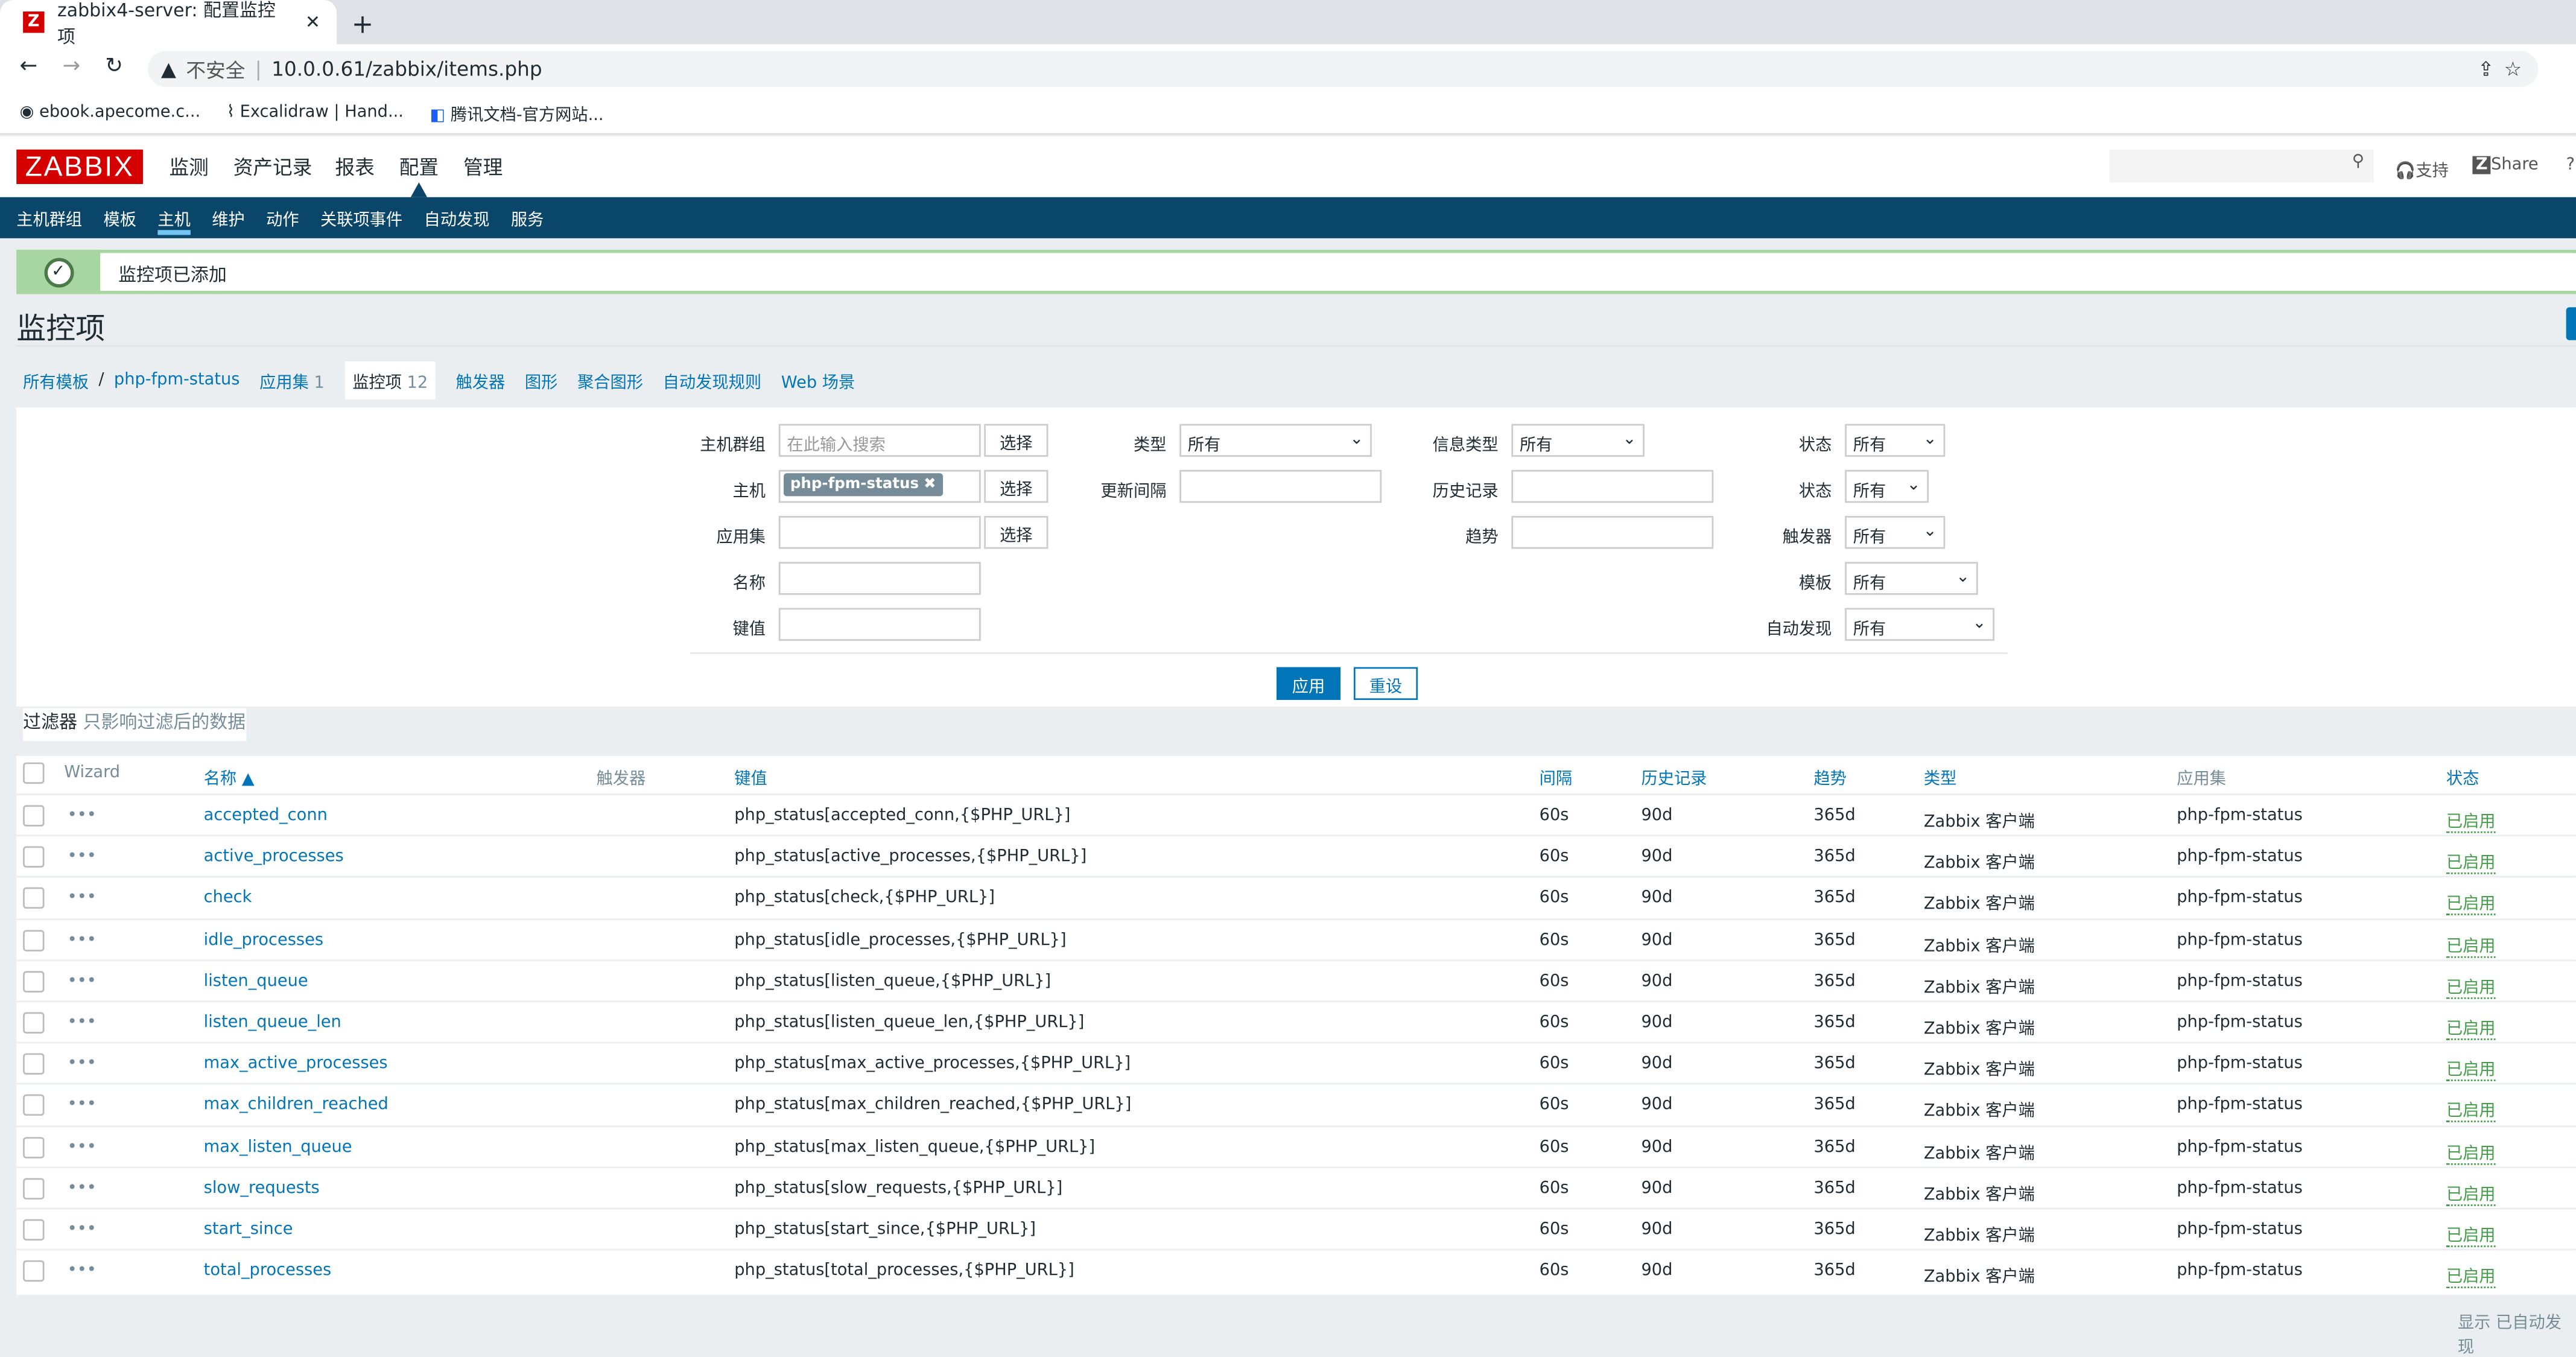  Describe the element at coordinates (1912, 578) in the screenshot. I see `template-select: 所有 ⌄` at that location.